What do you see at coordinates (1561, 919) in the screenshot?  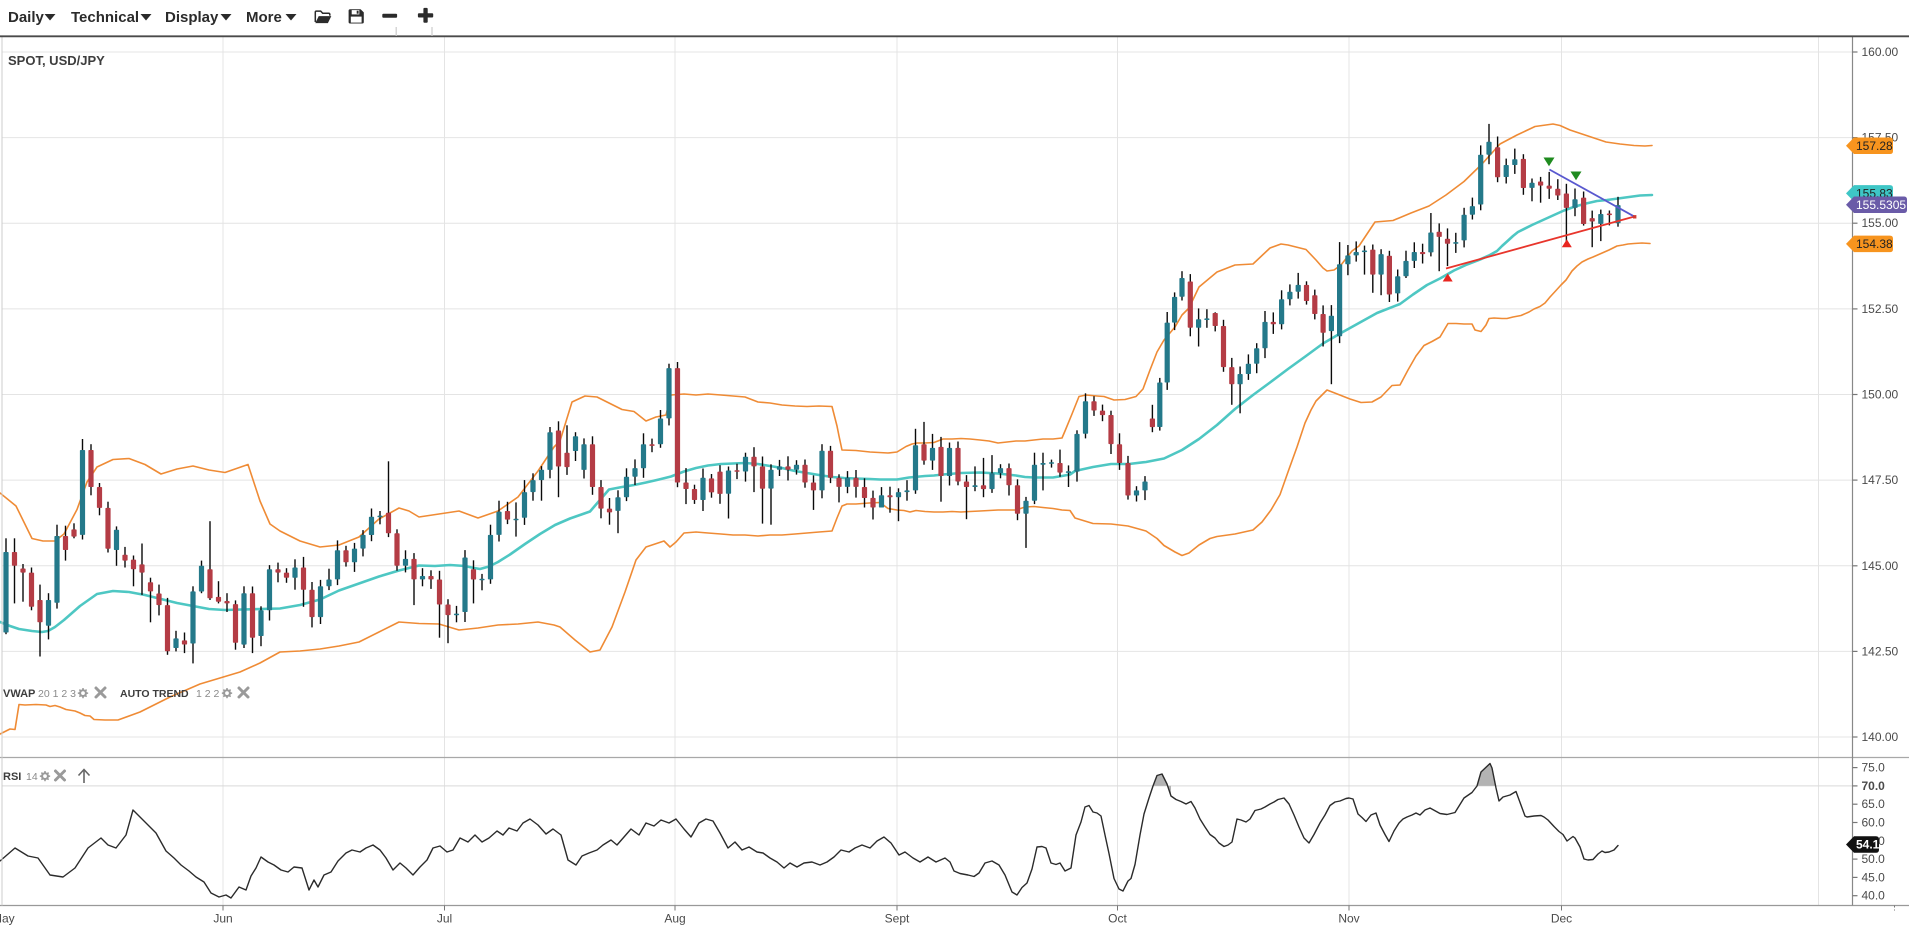 I see `svg-text: Dec` at bounding box center [1561, 919].